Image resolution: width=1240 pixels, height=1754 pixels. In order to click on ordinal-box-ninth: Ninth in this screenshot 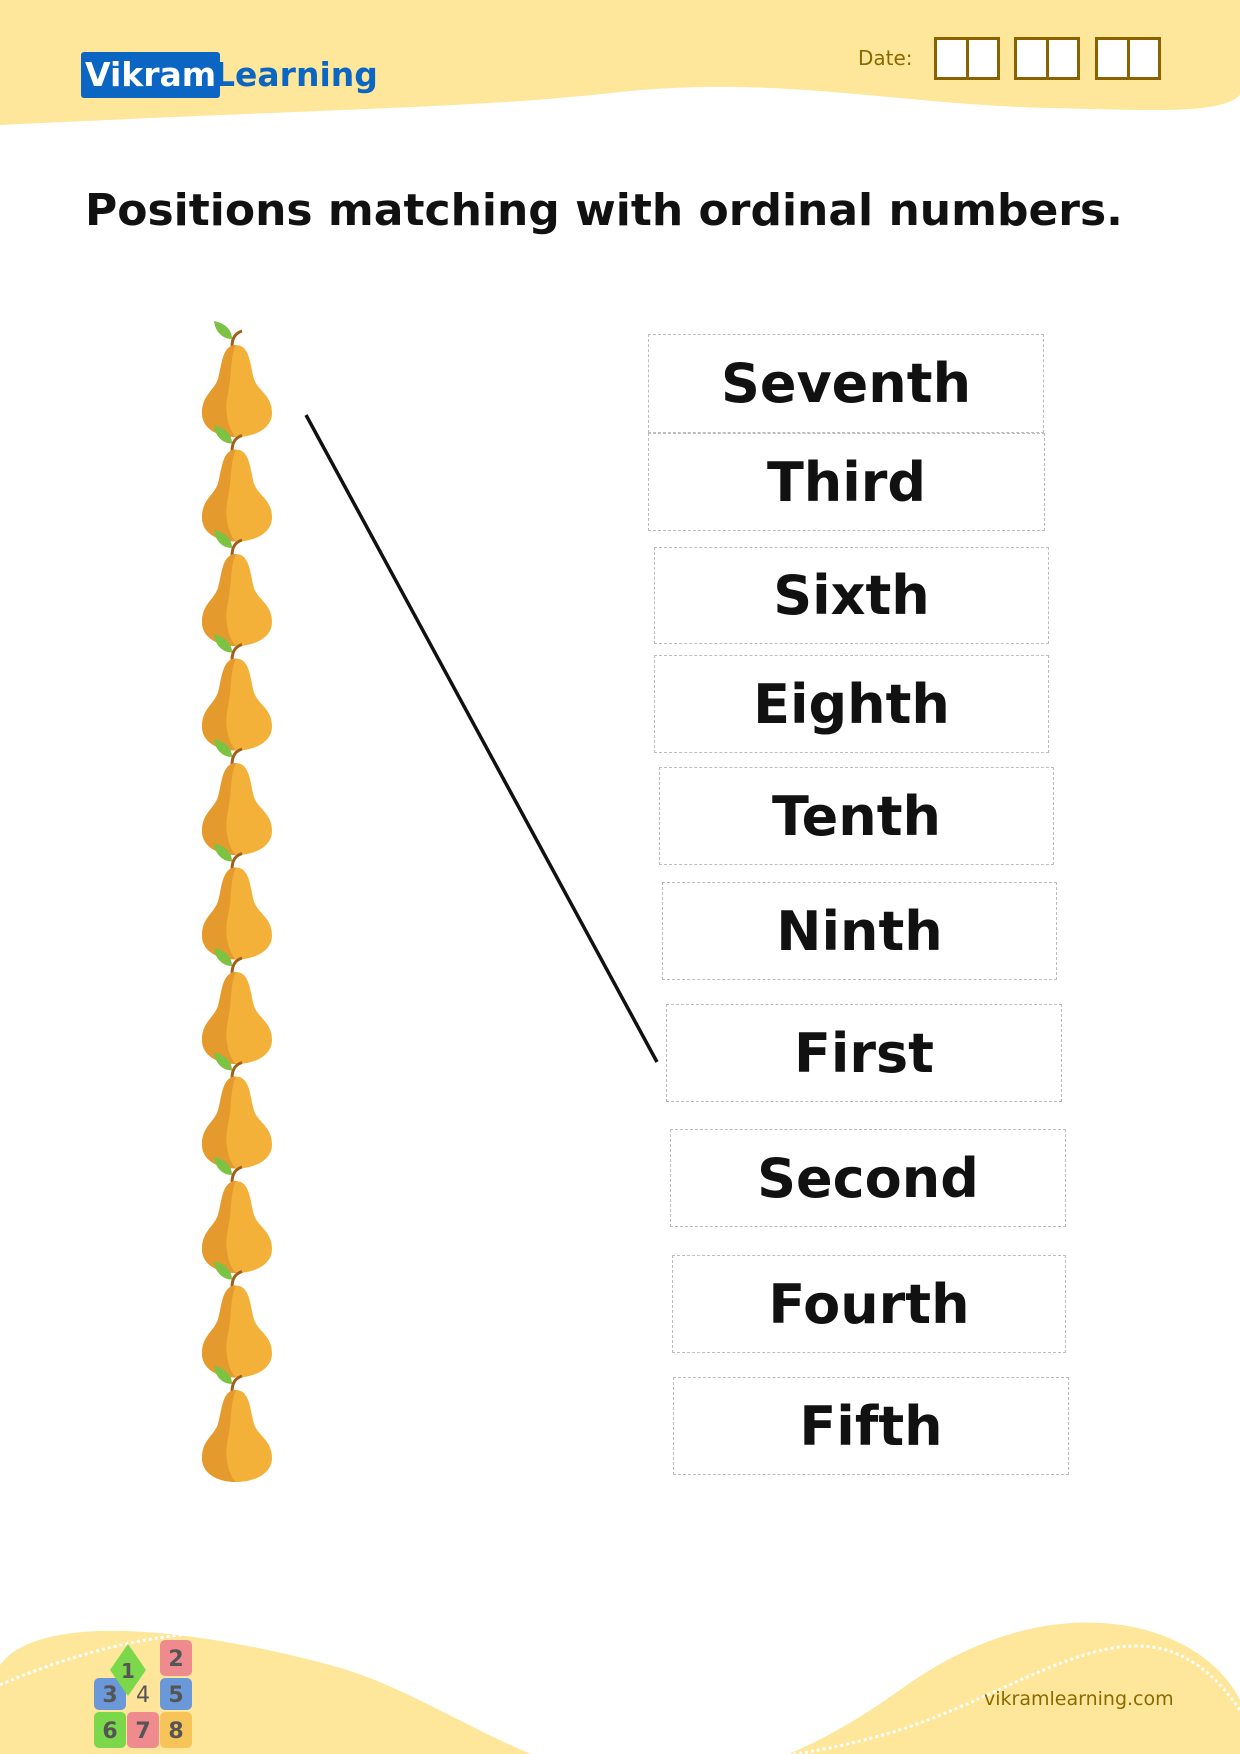, I will do `click(859, 931)`.